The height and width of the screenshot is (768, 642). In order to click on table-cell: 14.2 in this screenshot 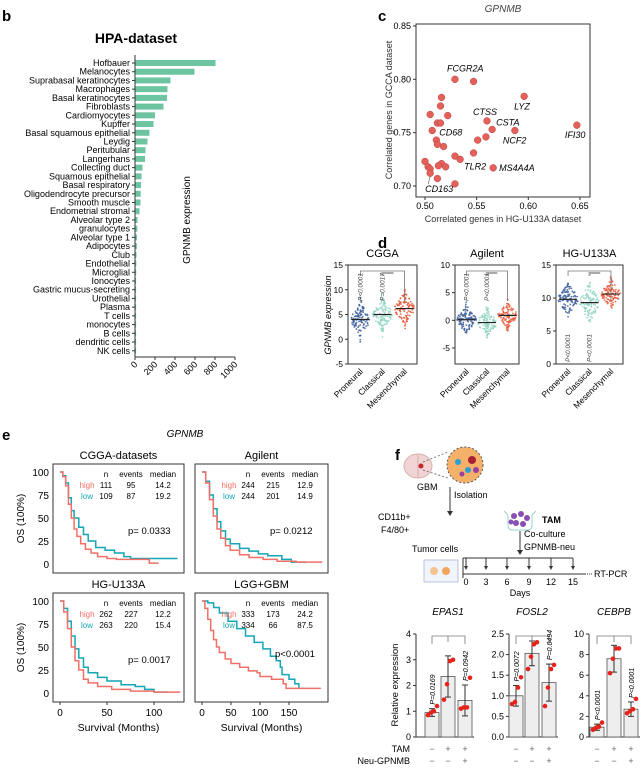, I will do `click(163, 485)`.